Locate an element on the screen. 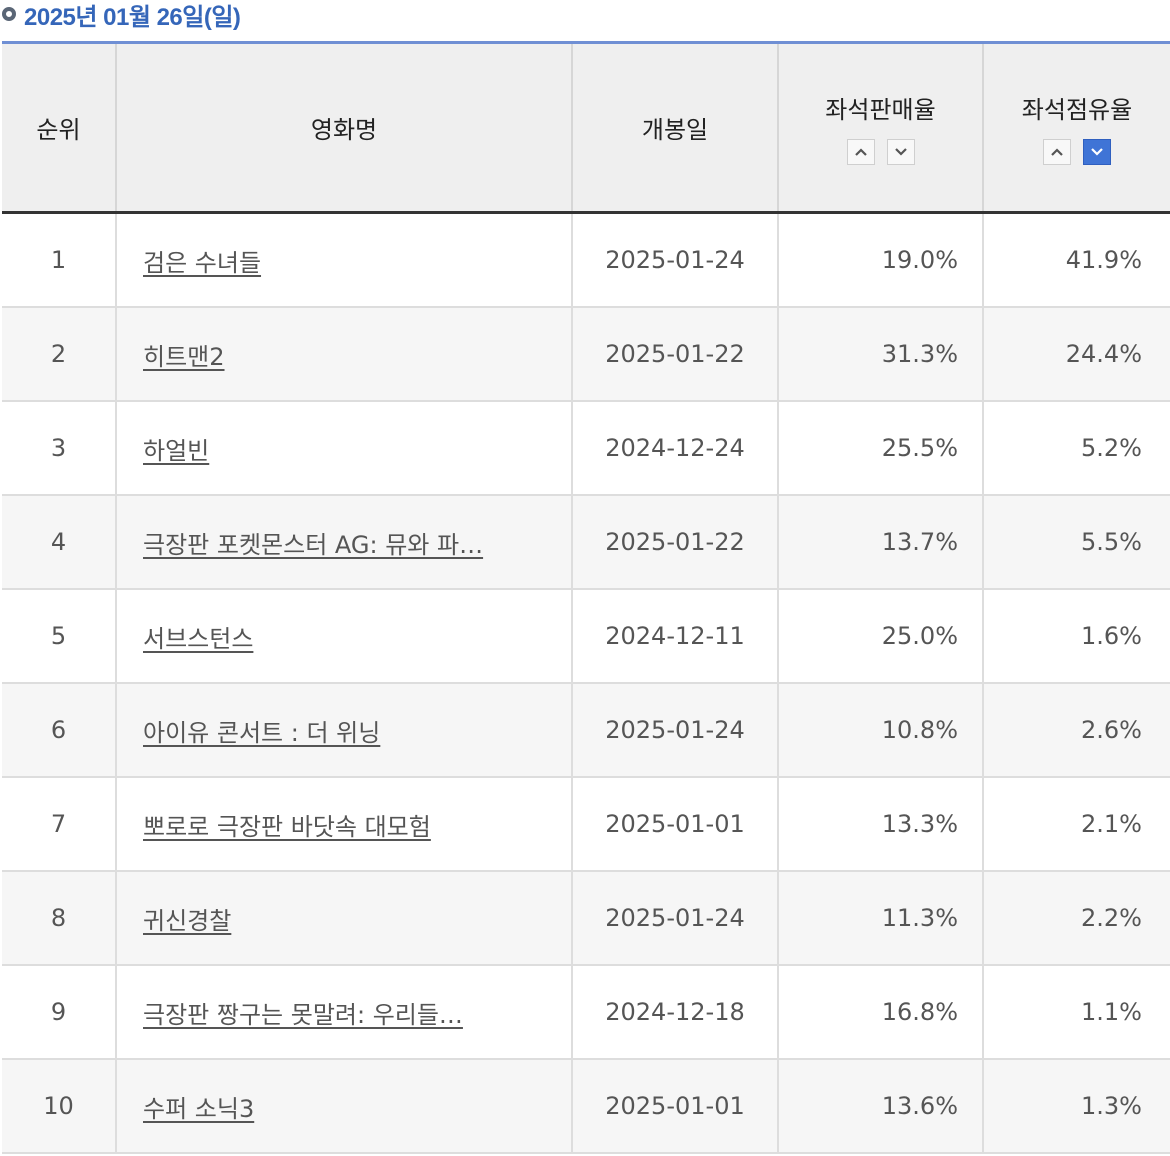 Image resolution: width=1170 pixels, height=1156 pixels. share-rate-cell: 1.1% is located at coordinates (1076, 1012).